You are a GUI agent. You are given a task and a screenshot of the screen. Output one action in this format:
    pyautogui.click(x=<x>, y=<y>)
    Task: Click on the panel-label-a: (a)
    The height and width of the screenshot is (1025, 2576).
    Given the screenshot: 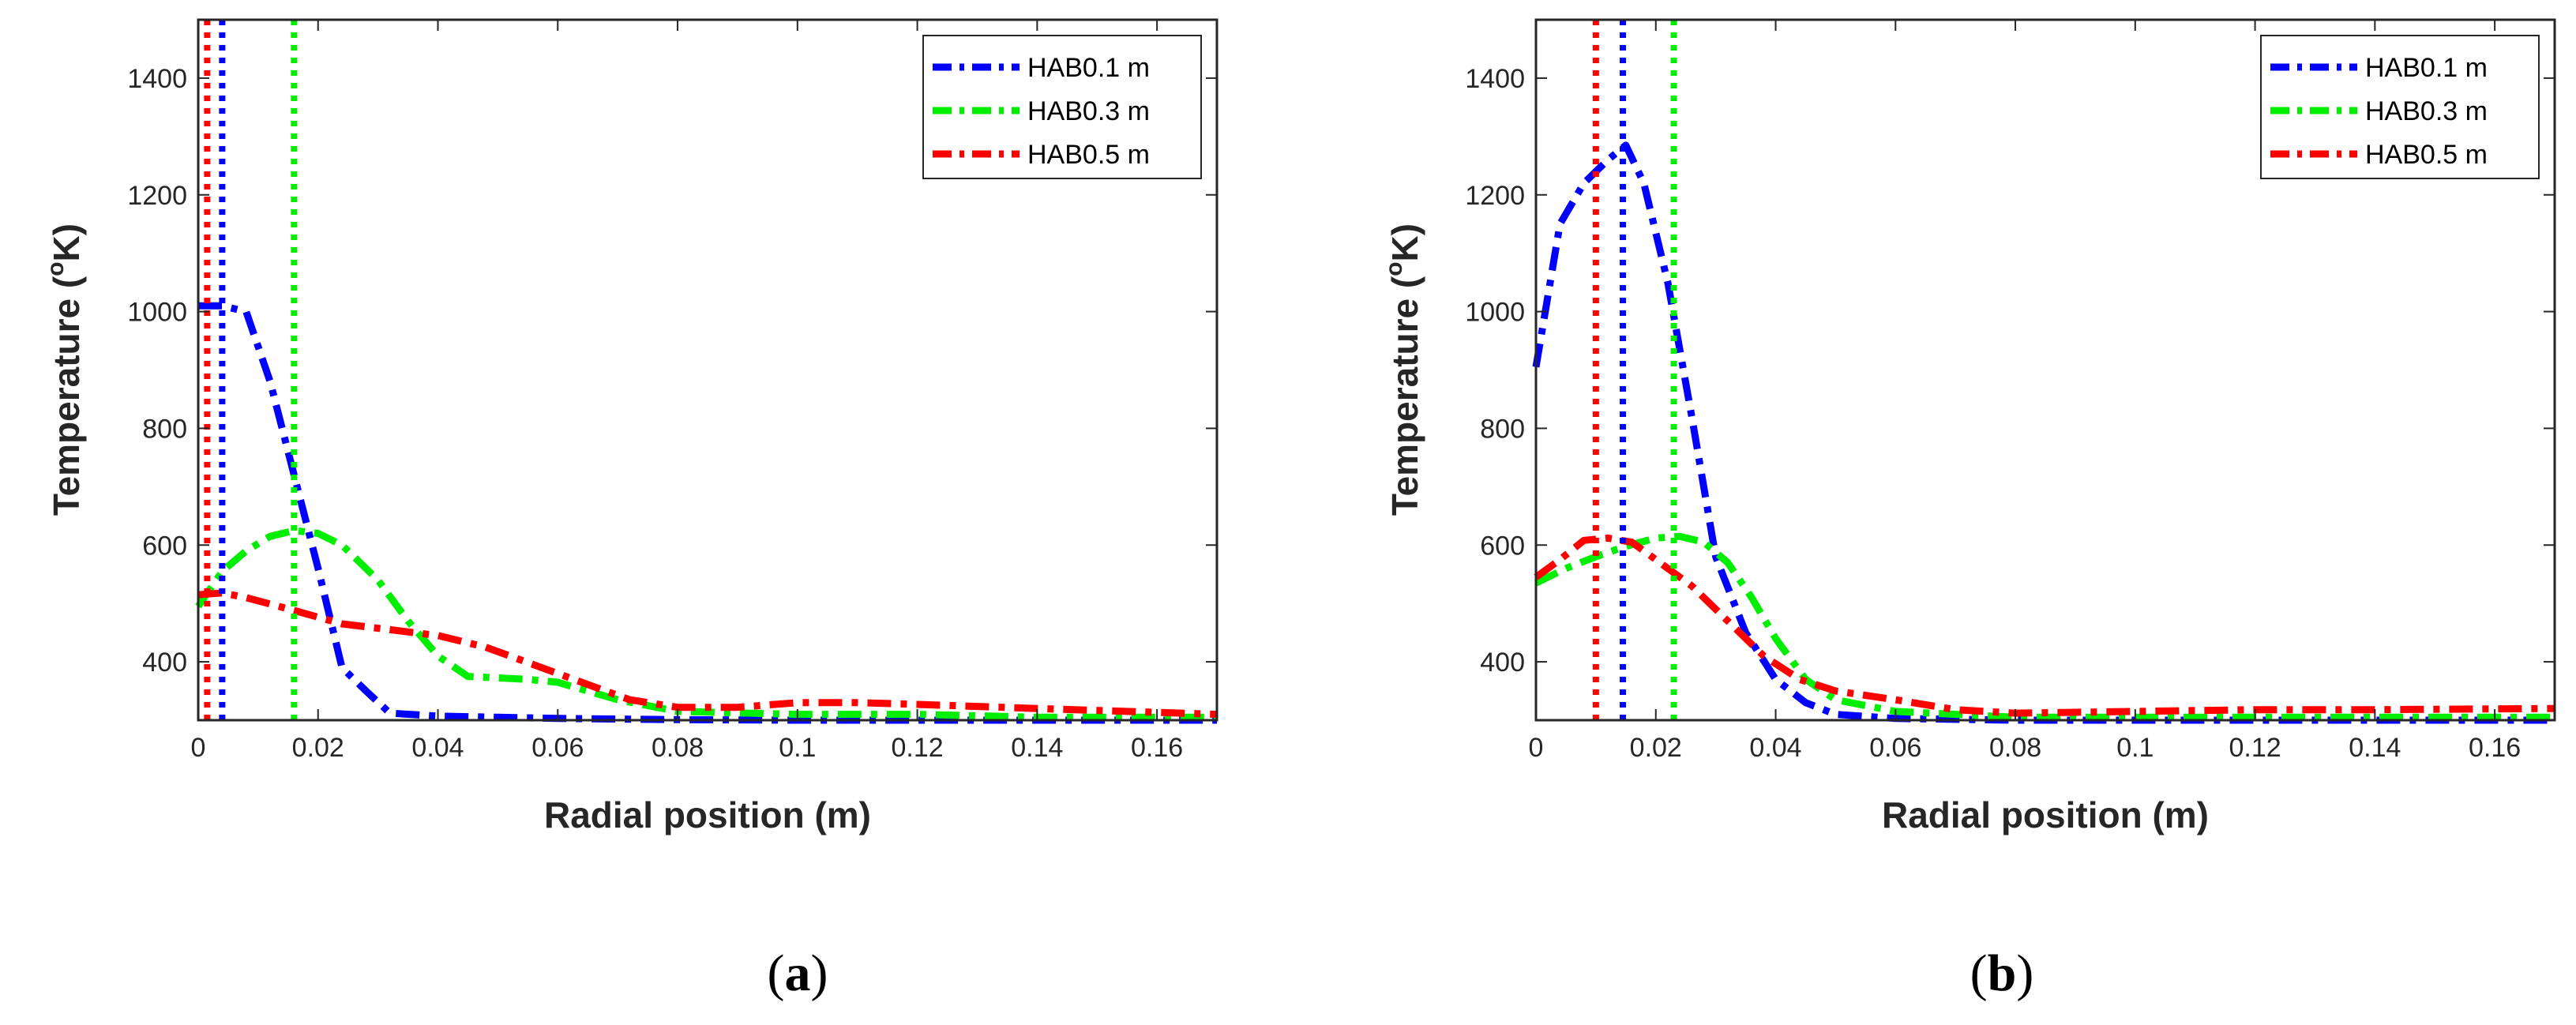 What is the action you would take?
    pyautogui.click(x=798, y=973)
    